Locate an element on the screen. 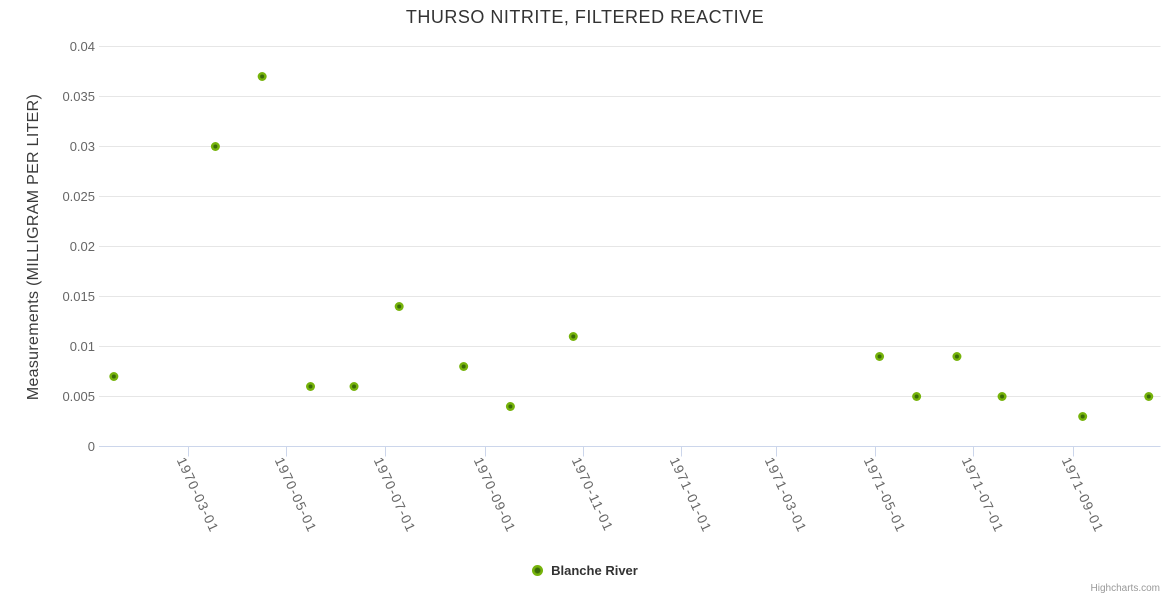 This screenshot has width=1170, height=600. y-axis-label: 0.03 is located at coordinates (82, 146).